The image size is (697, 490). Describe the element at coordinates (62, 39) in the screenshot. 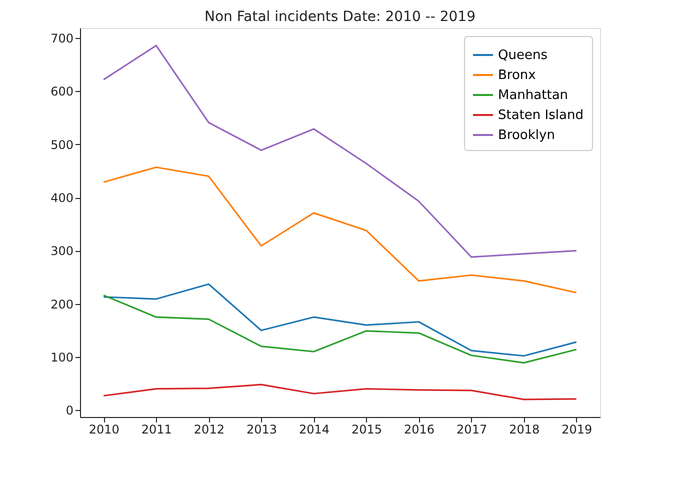

I see `y-tick-label: 700` at that location.